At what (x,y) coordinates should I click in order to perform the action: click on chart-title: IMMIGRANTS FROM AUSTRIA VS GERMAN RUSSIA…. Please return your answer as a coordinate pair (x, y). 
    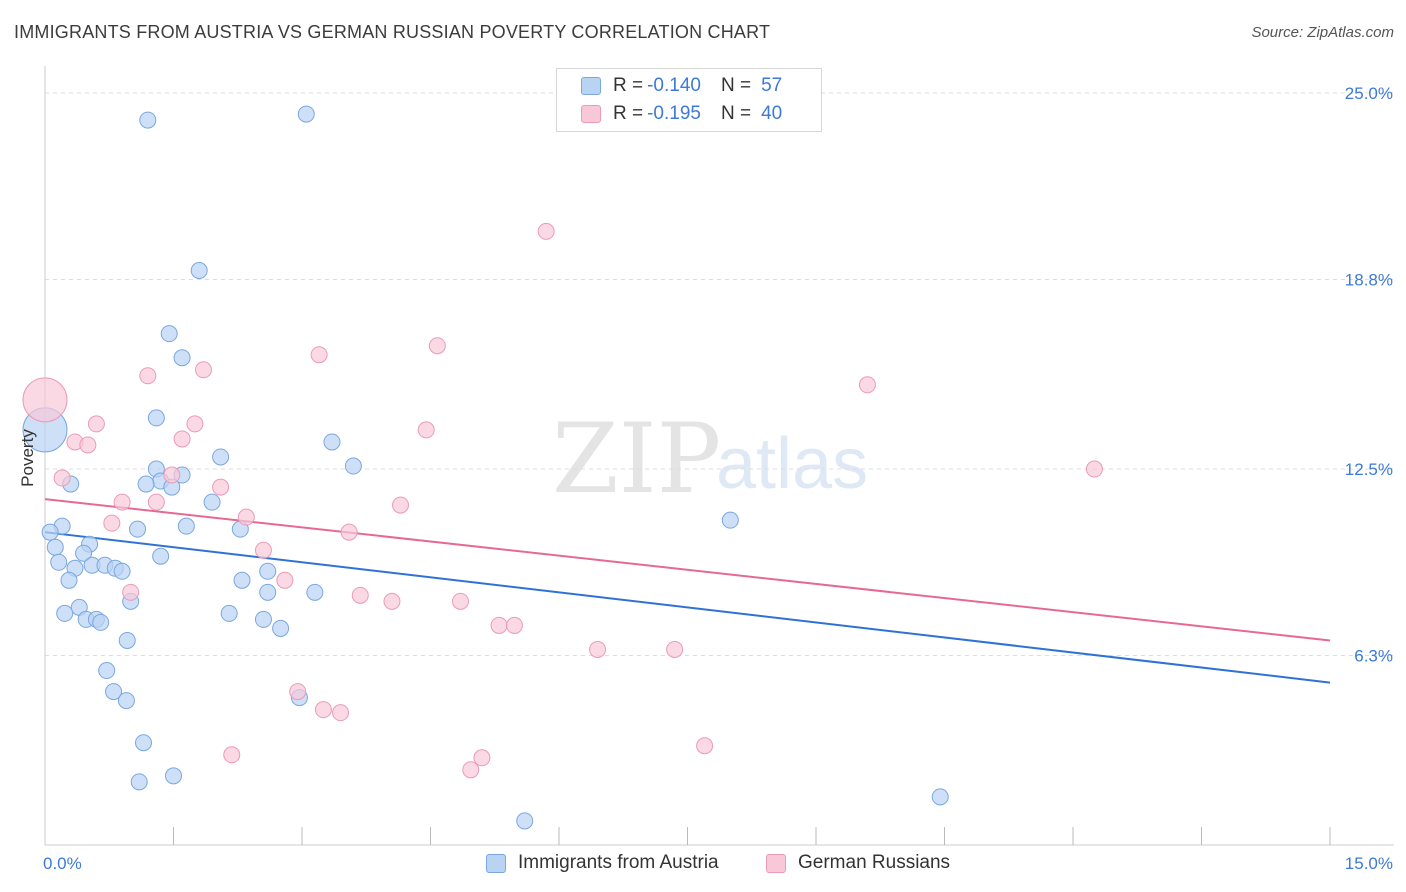
    Looking at the image, I should click on (392, 32).